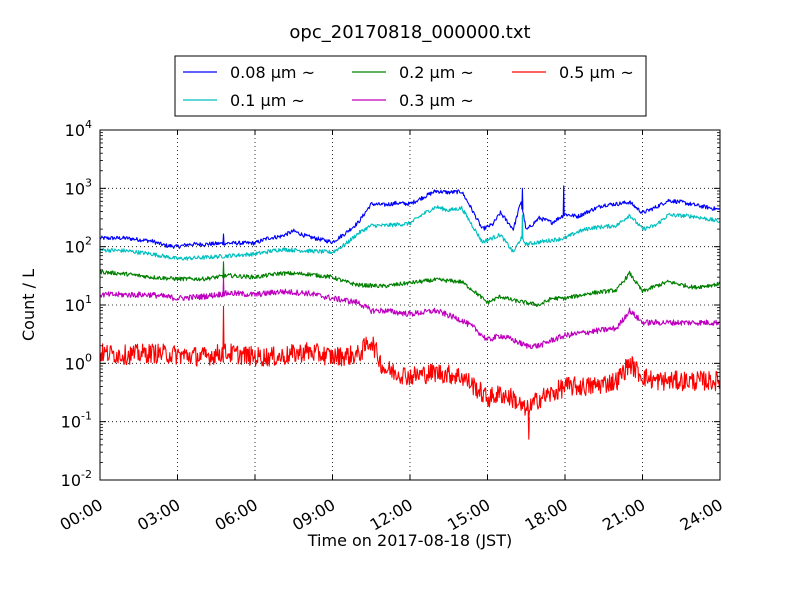 The width and height of the screenshot is (800, 600). I want to click on y-tick-label: 10³, so click(78, 187).